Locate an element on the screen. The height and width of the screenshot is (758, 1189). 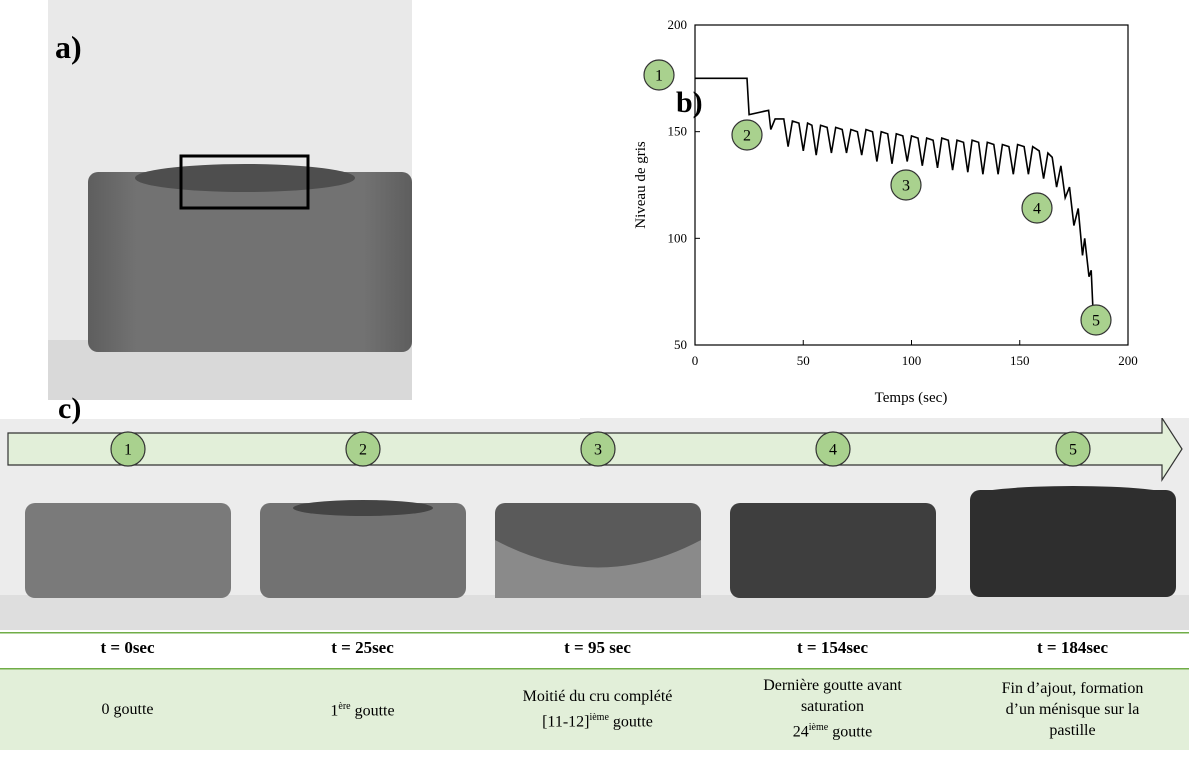
wet-front is located at coordinates (598, 569).